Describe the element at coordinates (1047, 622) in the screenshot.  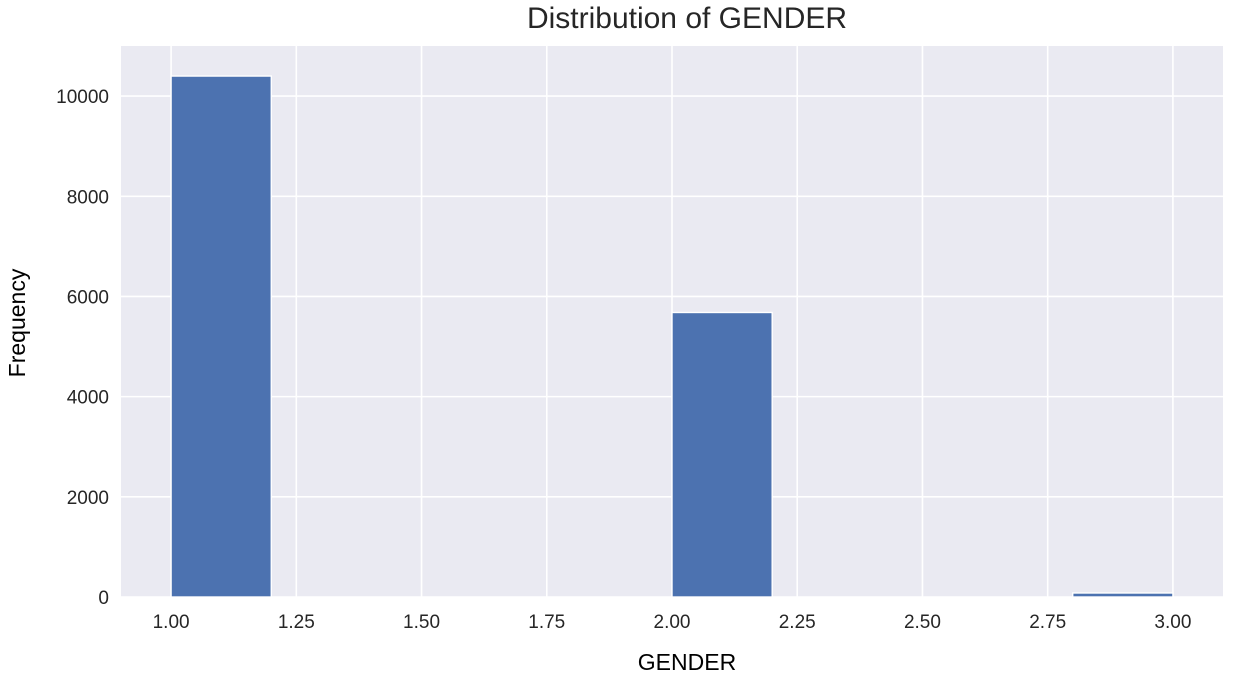
I see `x-tick-label: 2.75` at that location.